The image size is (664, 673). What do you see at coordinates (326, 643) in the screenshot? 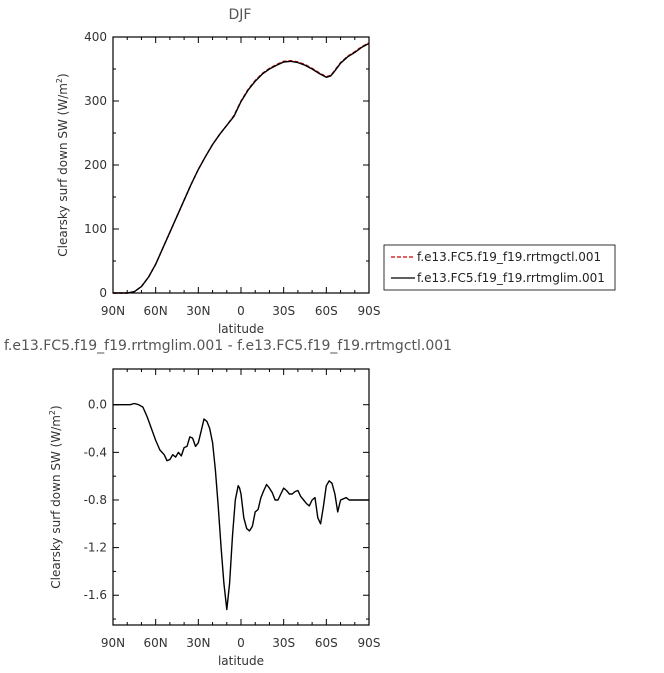
I see `bottom-x-tick-label: 60S` at bounding box center [326, 643].